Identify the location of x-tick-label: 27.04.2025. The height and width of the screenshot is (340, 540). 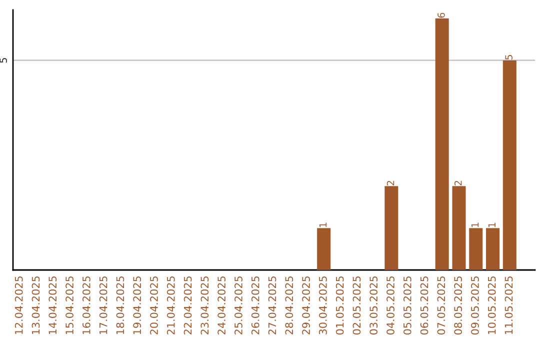
(272, 305).